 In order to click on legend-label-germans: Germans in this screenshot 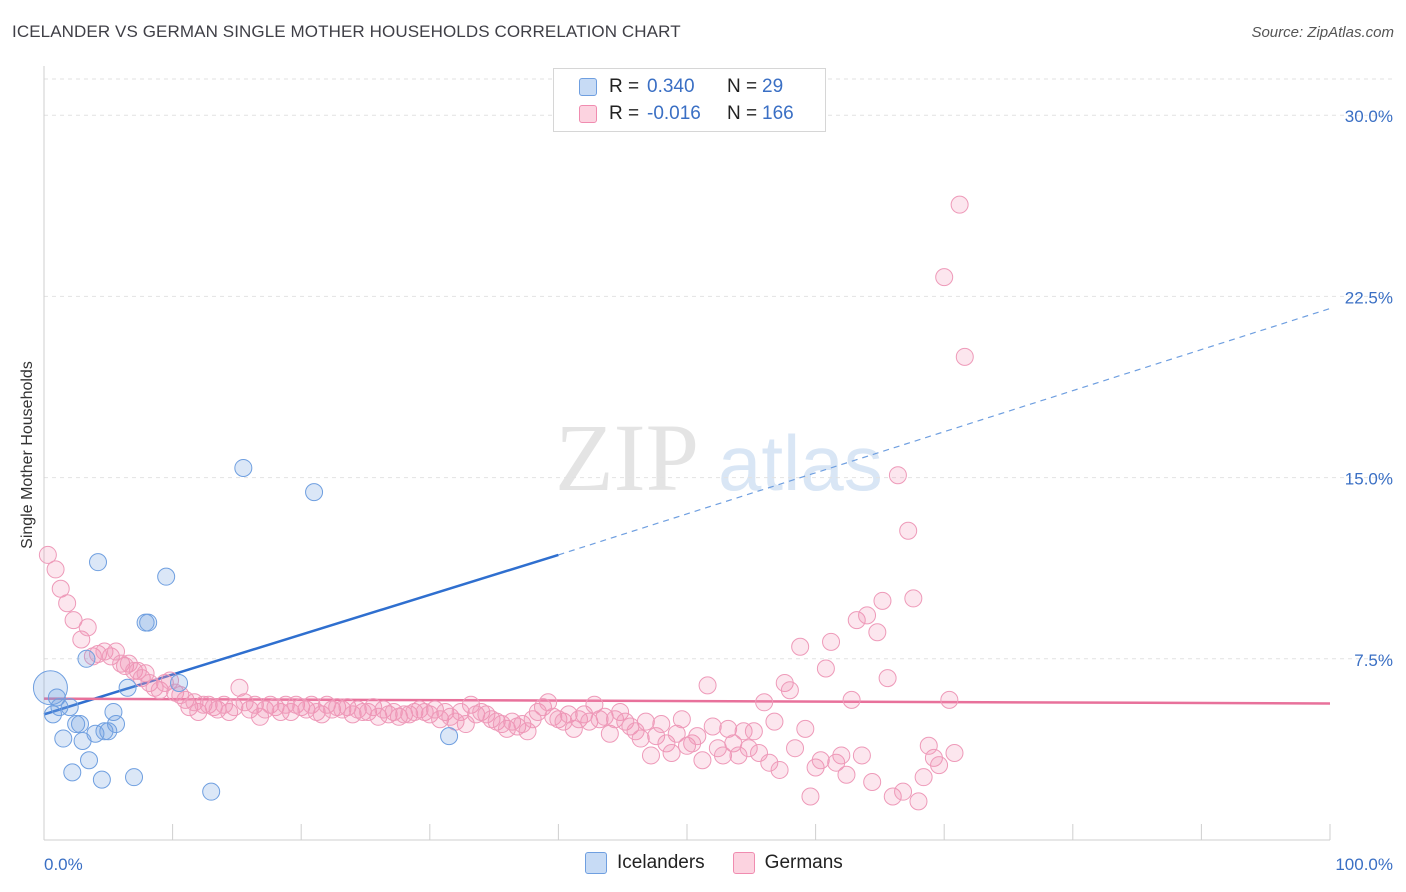, I will do `click(803, 862)`.